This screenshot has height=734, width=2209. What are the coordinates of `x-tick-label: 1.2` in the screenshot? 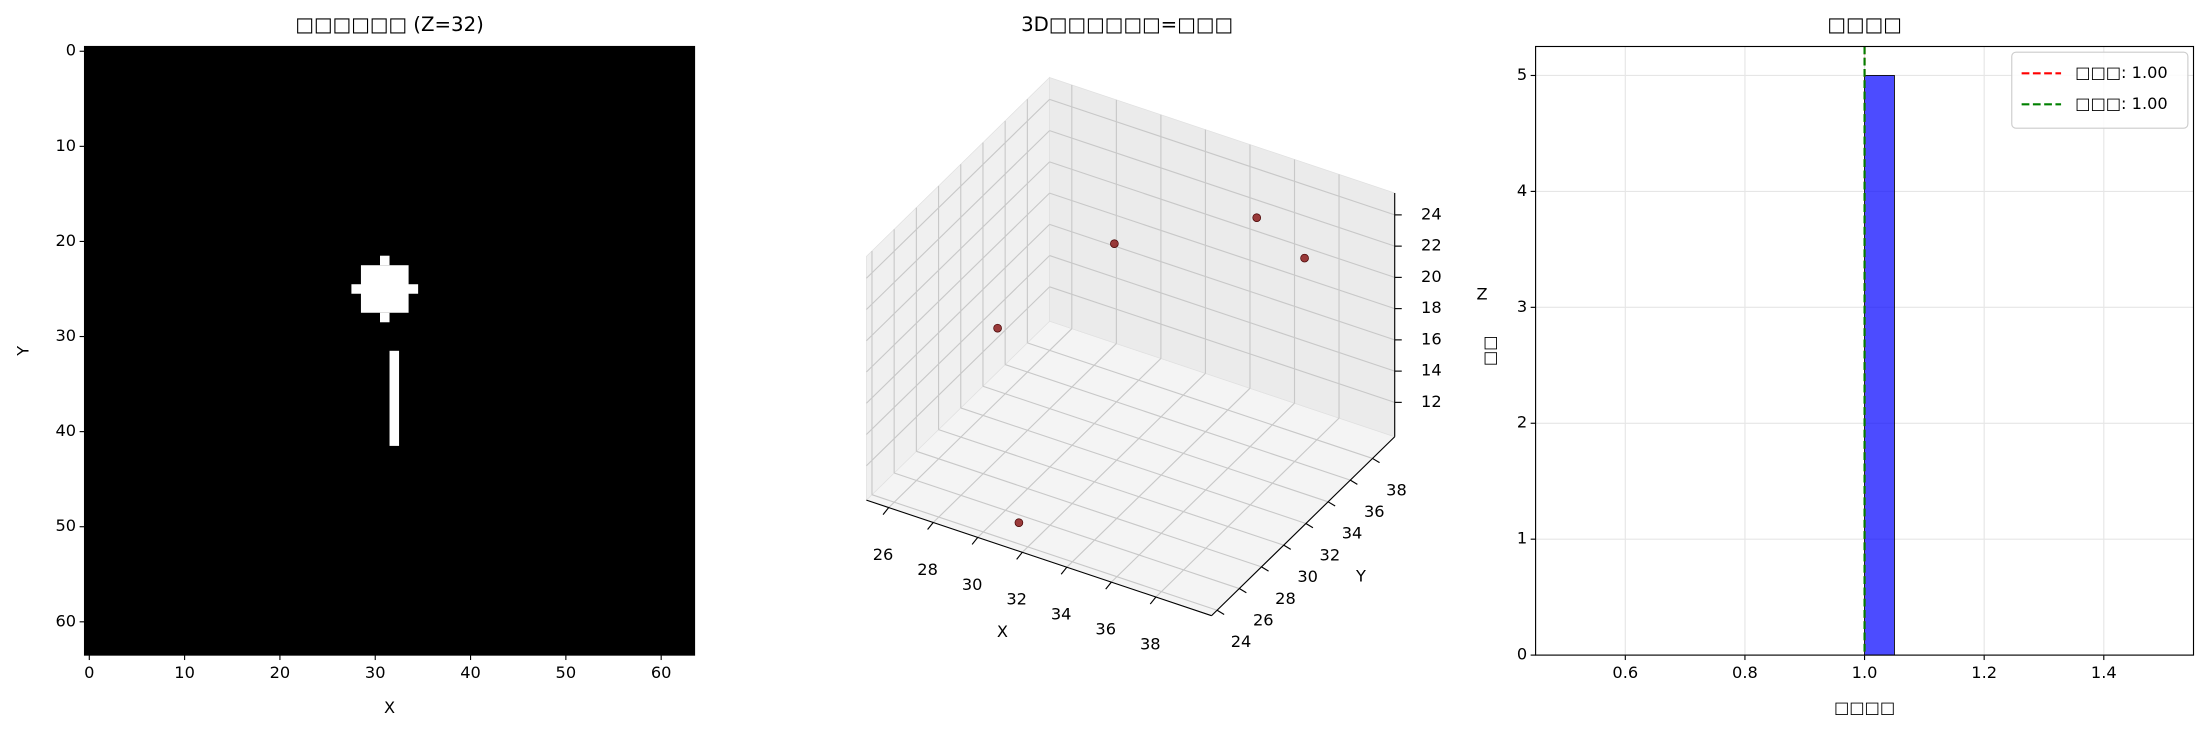 It's located at (1984, 672).